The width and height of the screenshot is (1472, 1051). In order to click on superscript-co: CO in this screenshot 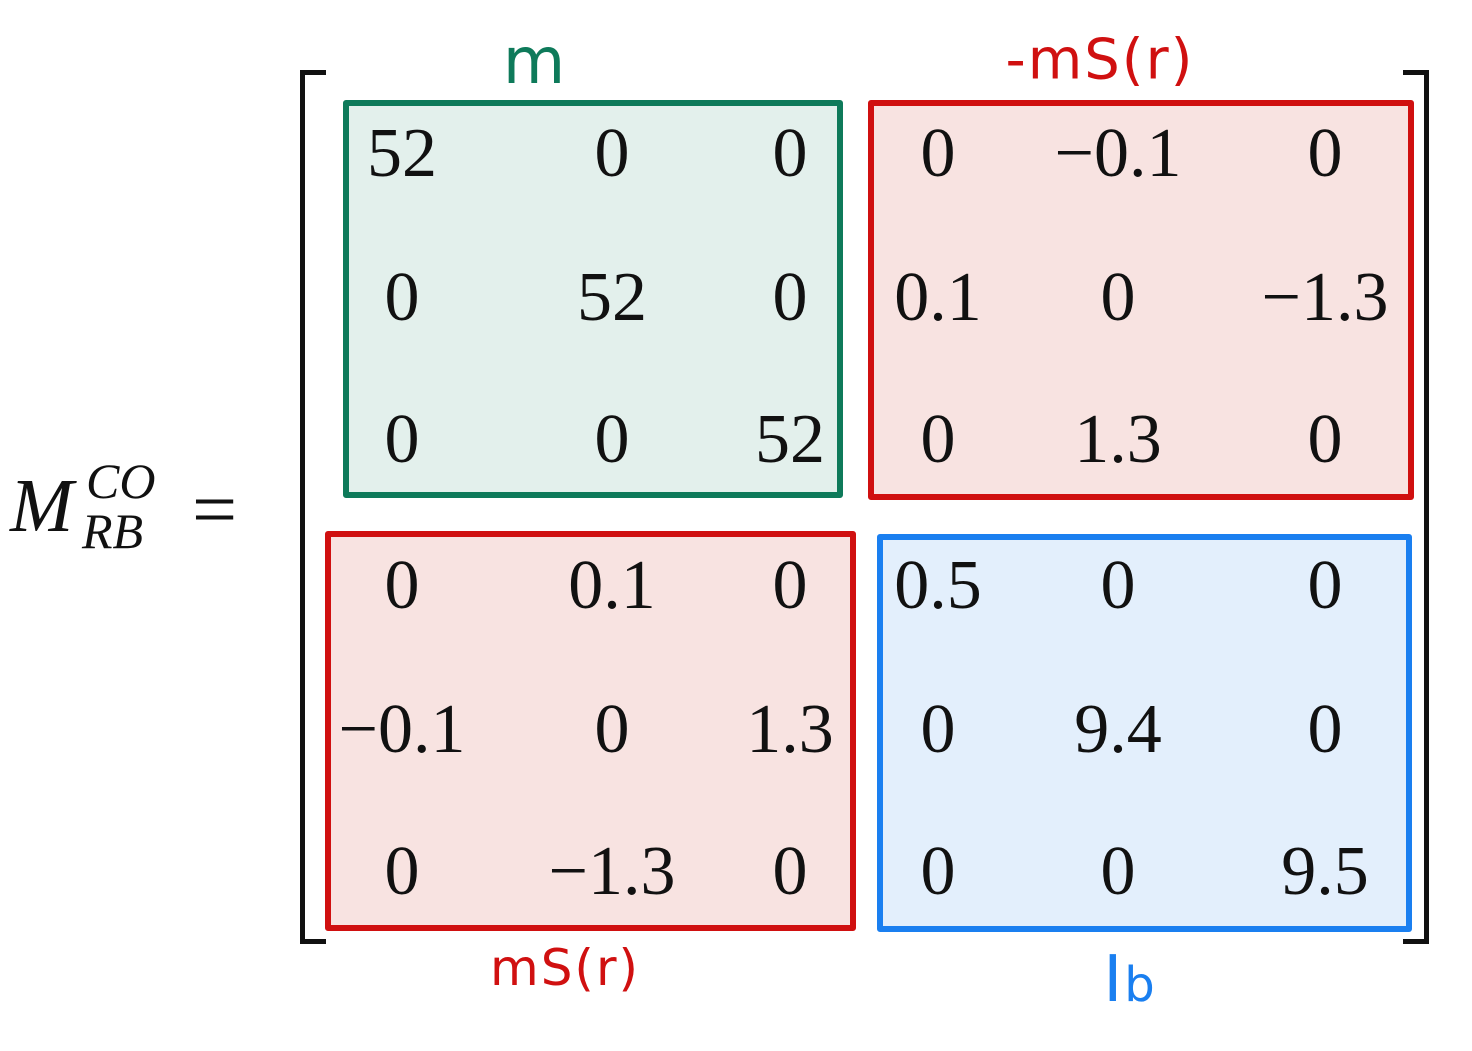, I will do `click(121, 481)`.